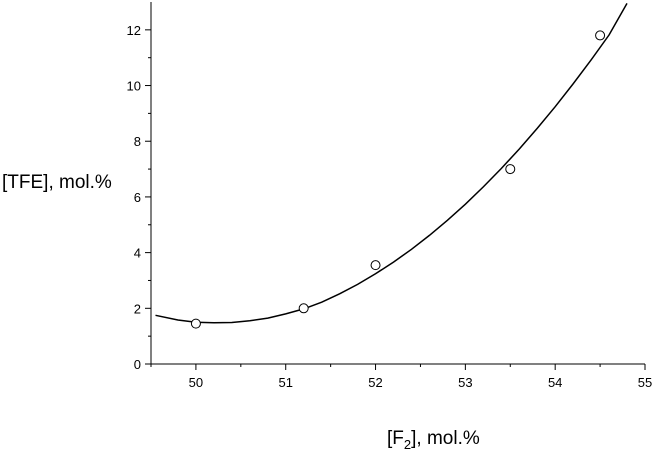 Image resolution: width=653 pixels, height=455 pixels. Describe the element at coordinates (407, 444) in the screenshot. I see `x-axis-title-subscript: 2` at that location.